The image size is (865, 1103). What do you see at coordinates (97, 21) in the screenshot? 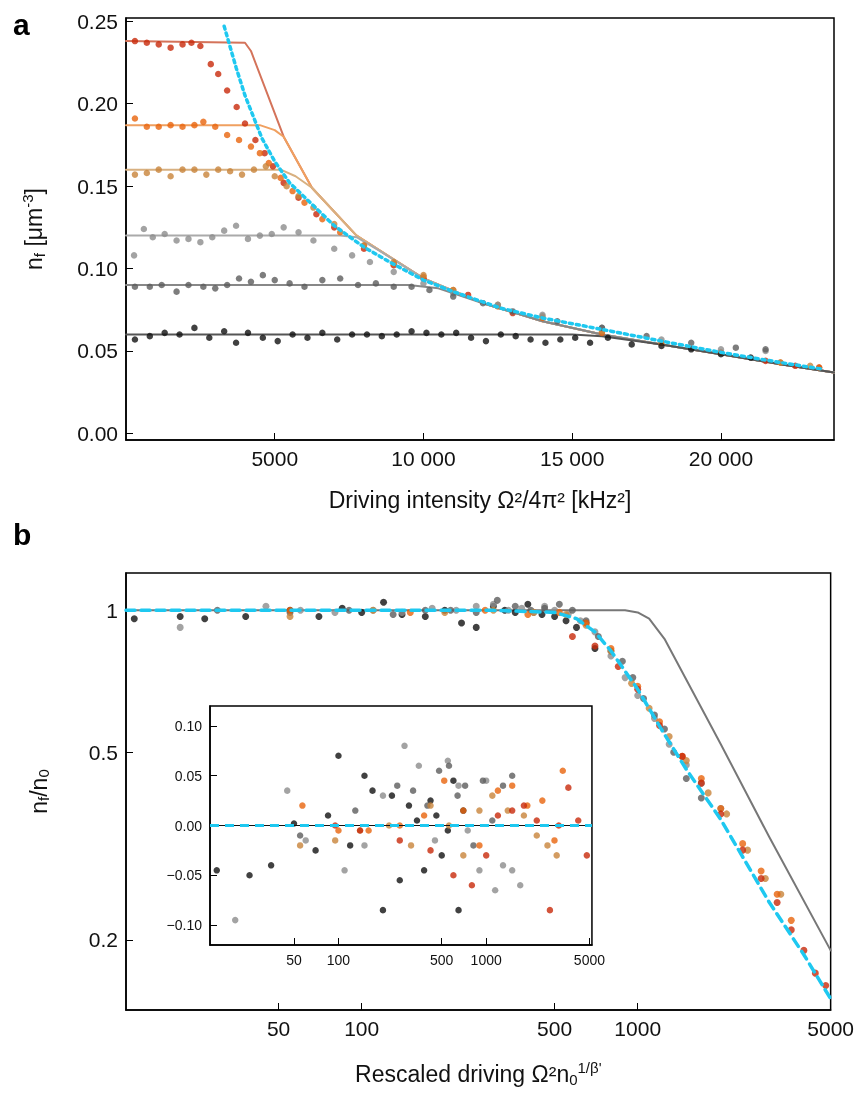
I see `y-tick-label: 0.25` at bounding box center [97, 21].